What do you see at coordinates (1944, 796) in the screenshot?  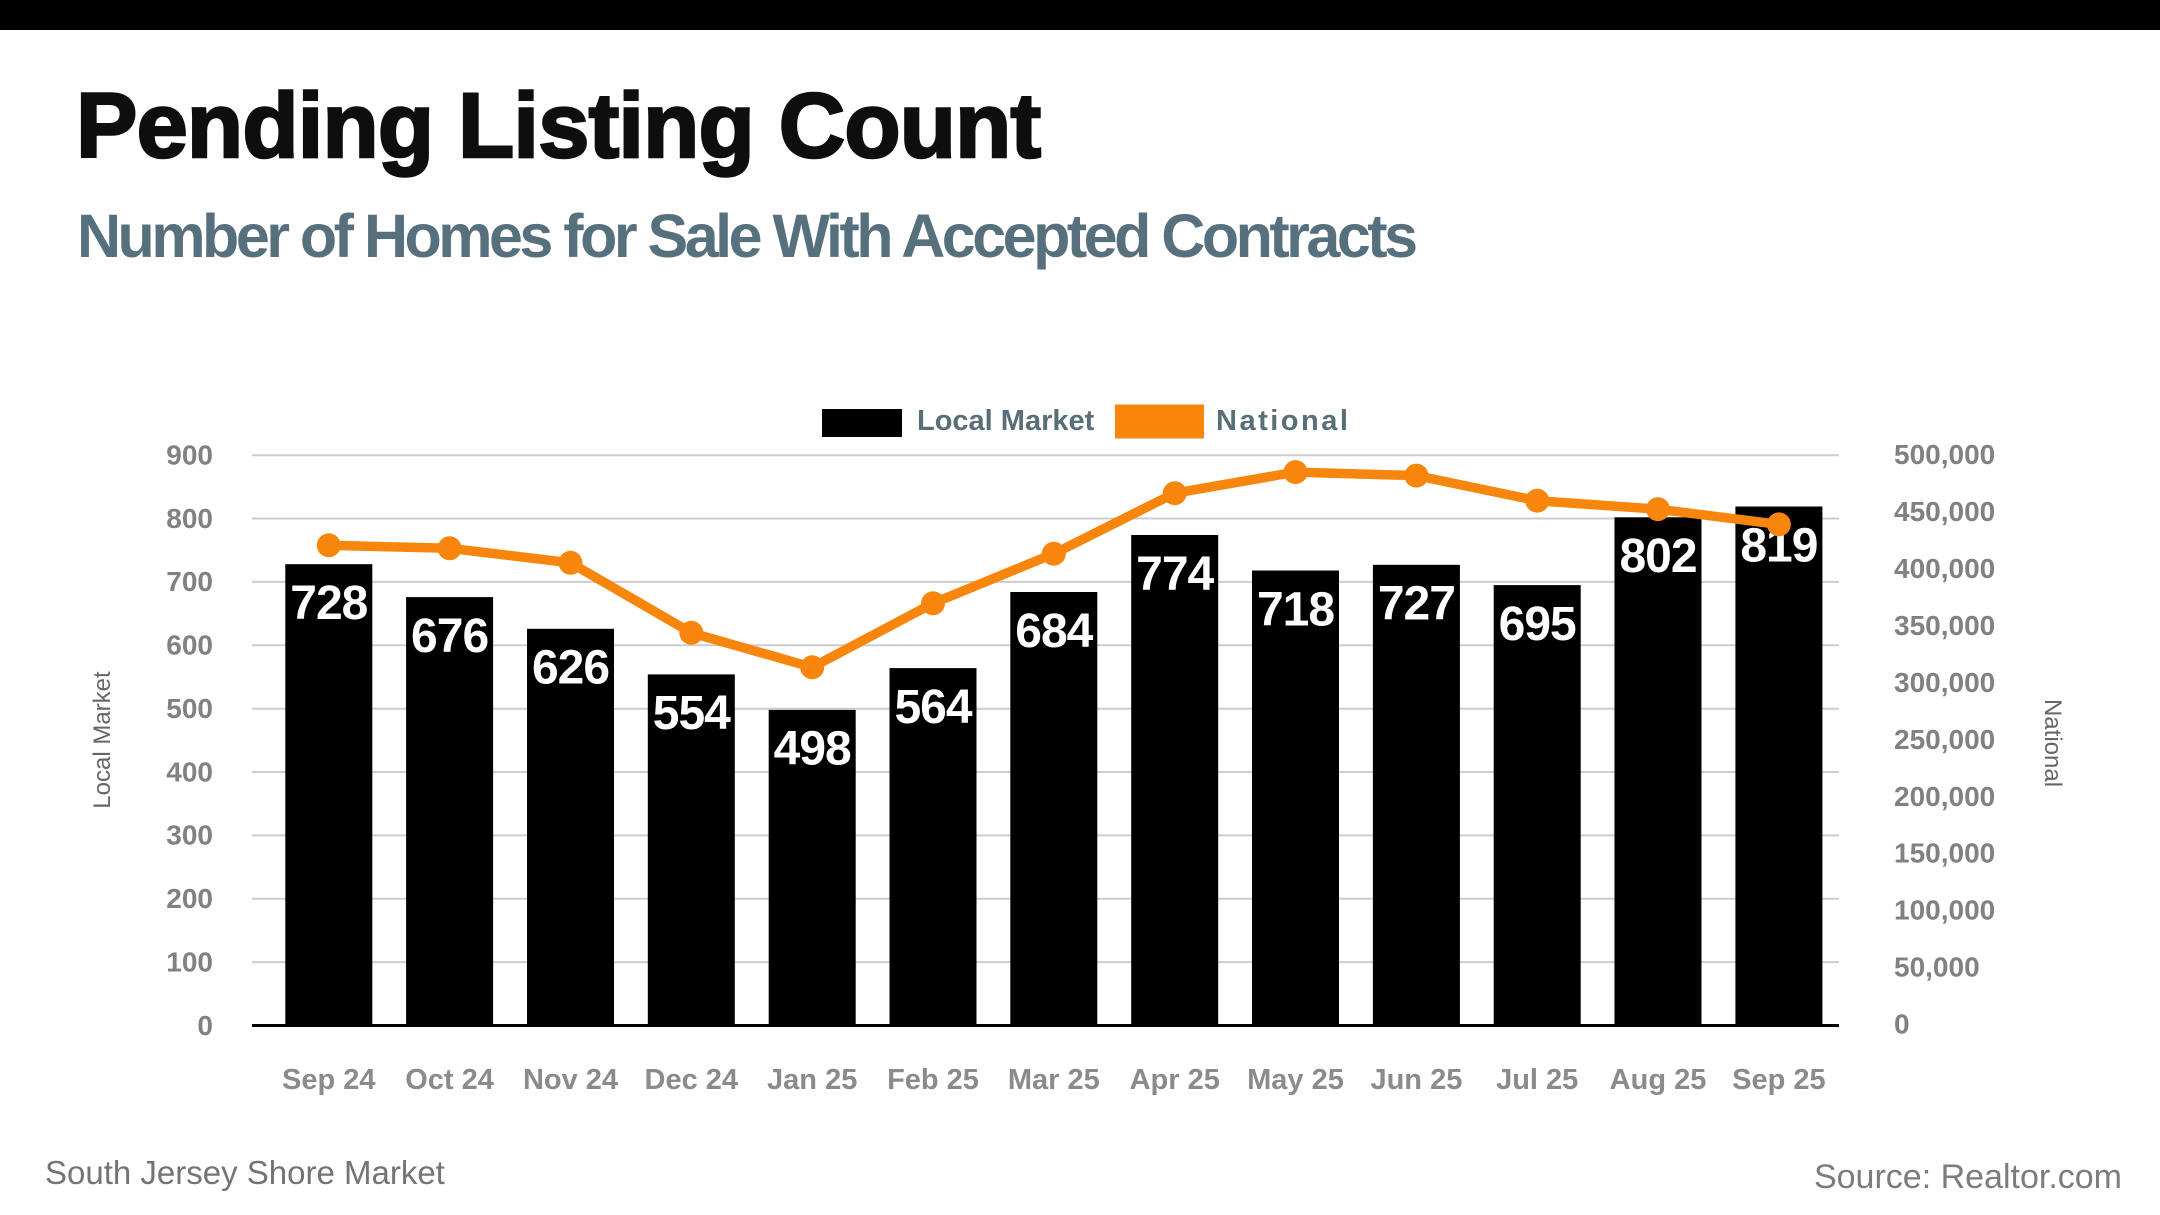 I see `svg-text: 200,000` at bounding box center [1944, 796].